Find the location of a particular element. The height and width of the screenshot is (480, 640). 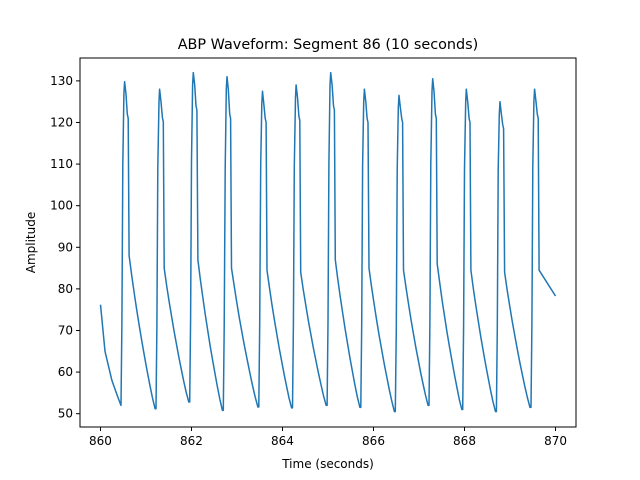

y-tick-label: 90 is located at coordinates (65, 247).